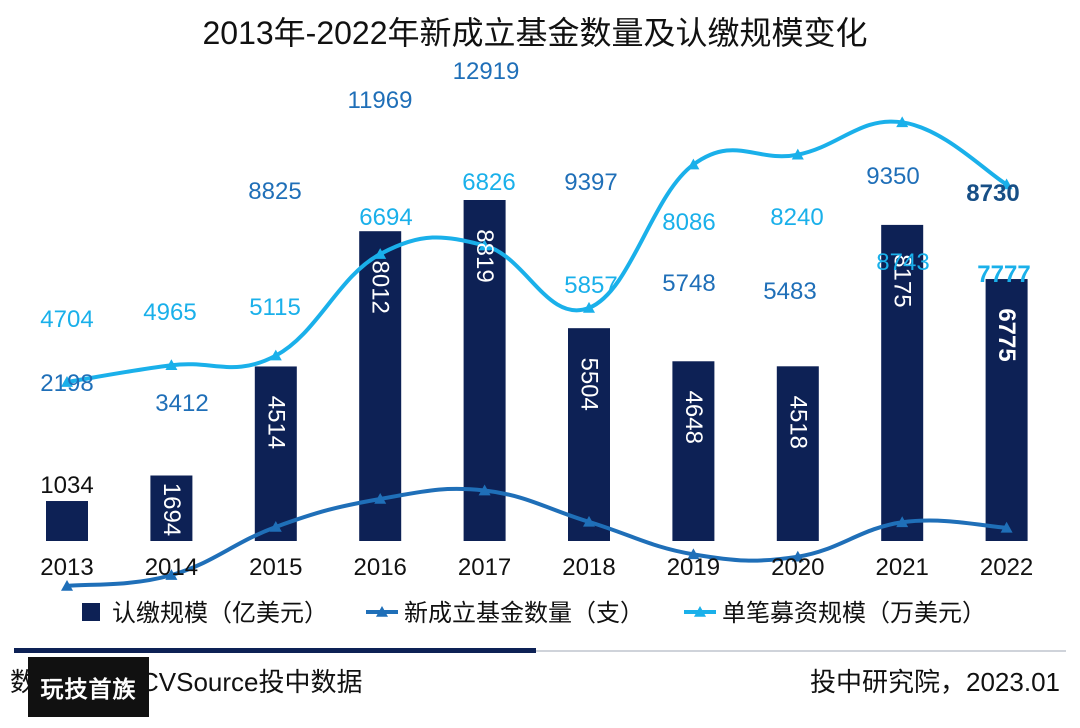 This screenshot has height=728, width=1080. What do you see at coordinates (275, 650) in the screenshot?
I see `footer-divider-dark` at bounding box center [275, 650].